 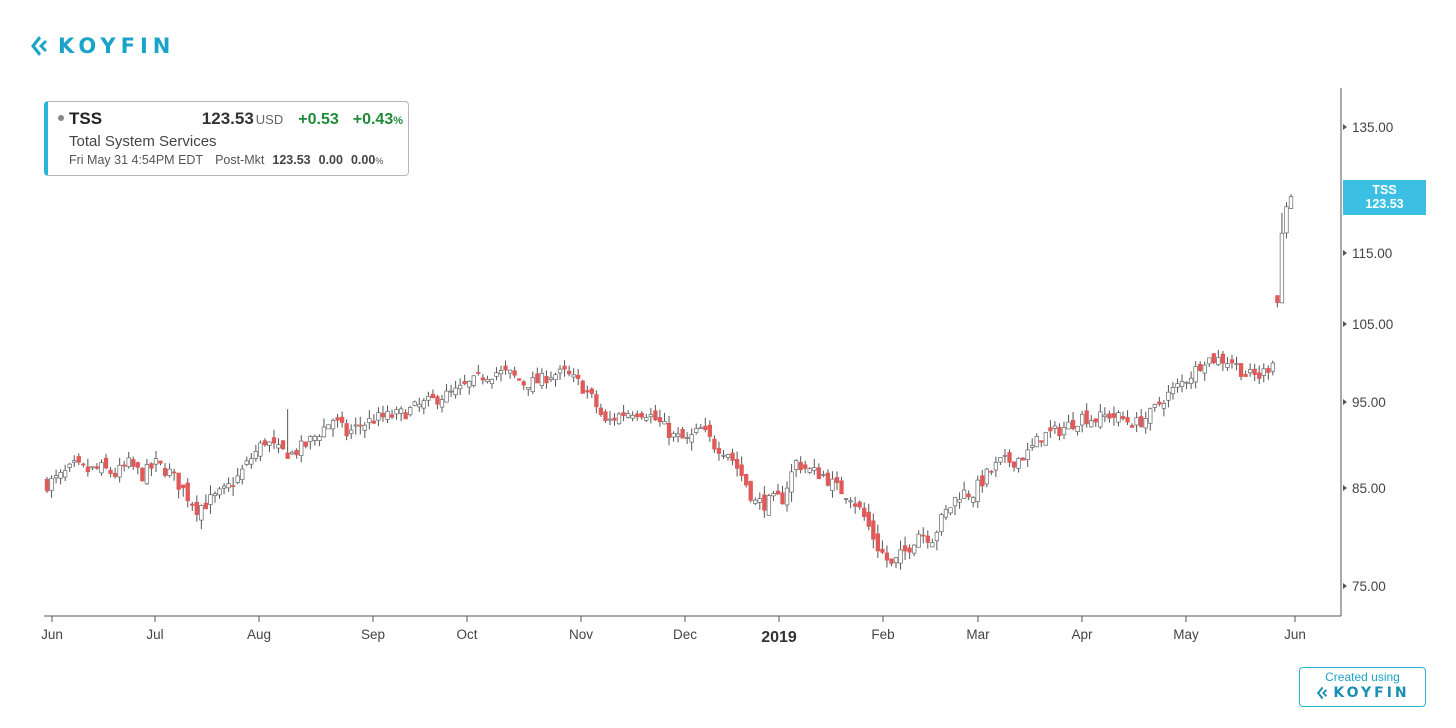 I want to click on brand-name: KOYFIN, so click(x=117, y=46).